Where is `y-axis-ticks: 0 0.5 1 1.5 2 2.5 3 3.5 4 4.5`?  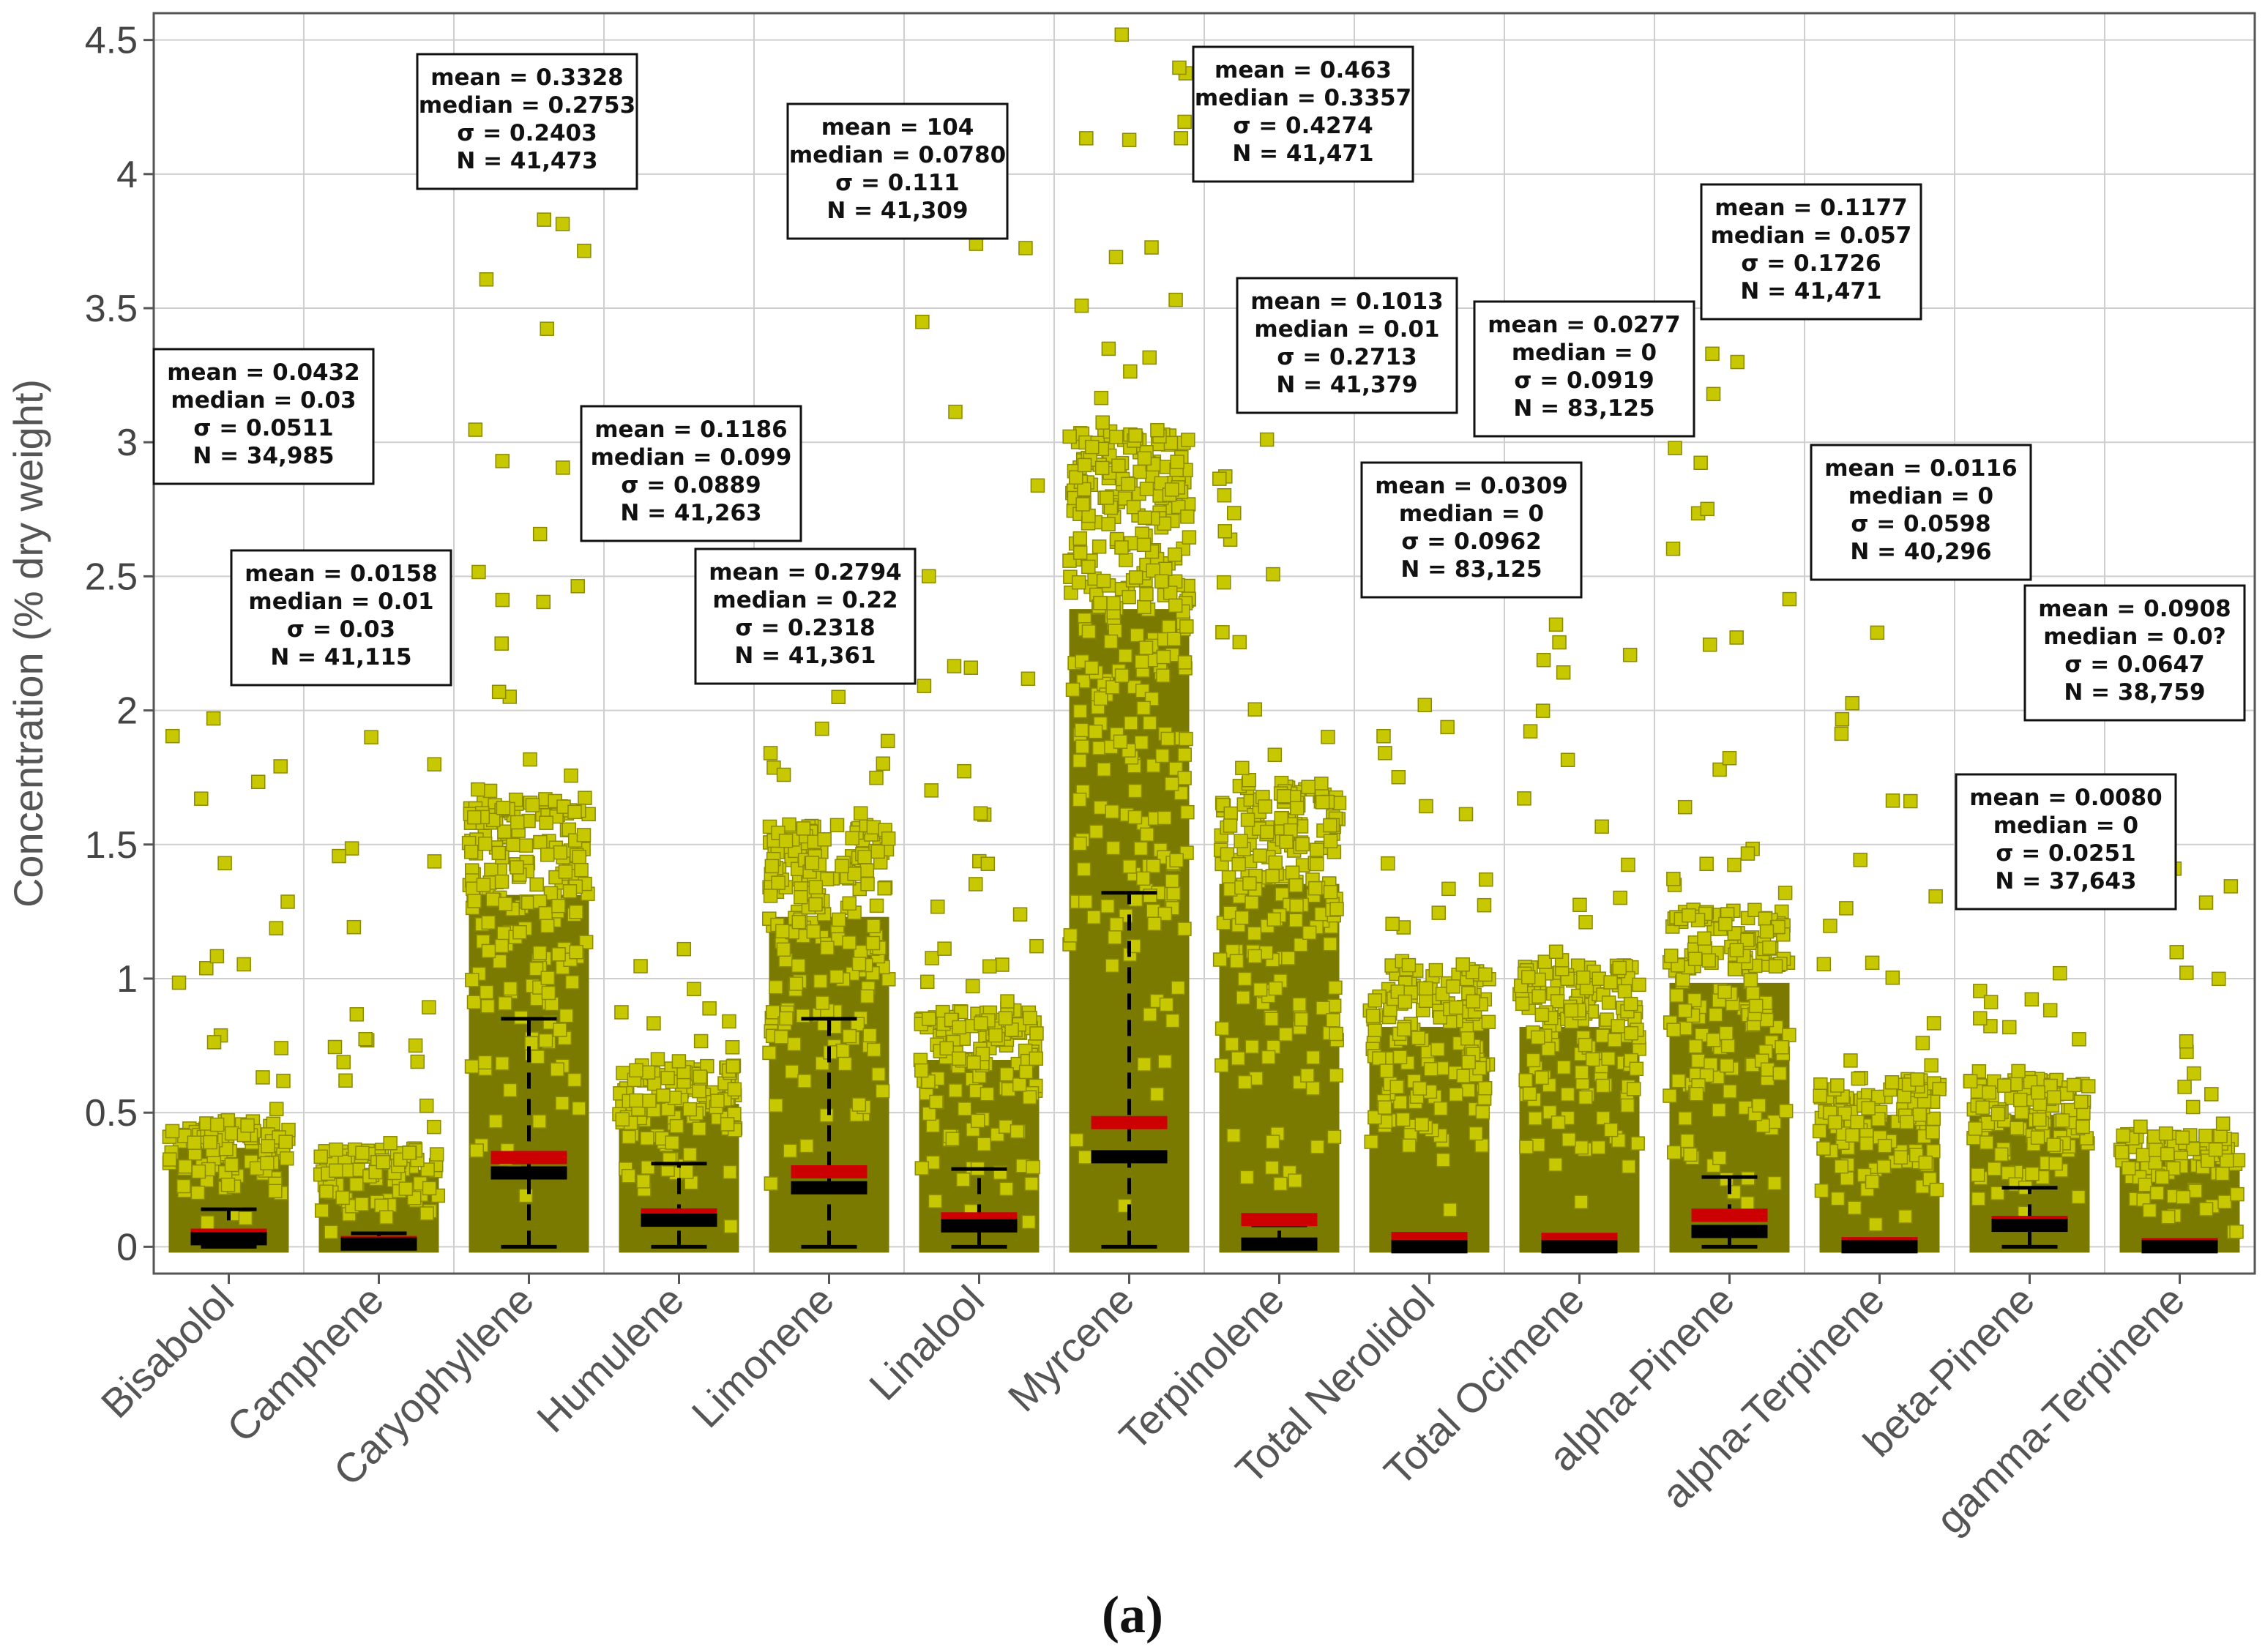 y-axis-ticks: 0 0.5 1 1.5 2 2.5 3 3.5 4 4.5 is located at coordinates (119, 644).